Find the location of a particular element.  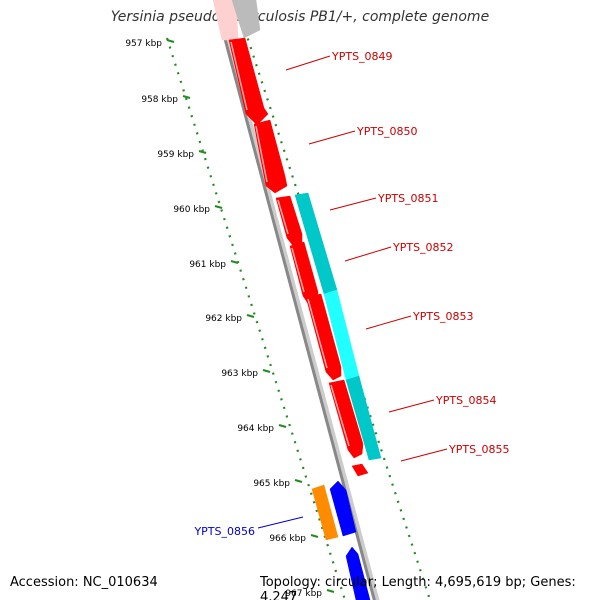

kbp-tick-label: 962 kbp is located at coordinates (223, 319).